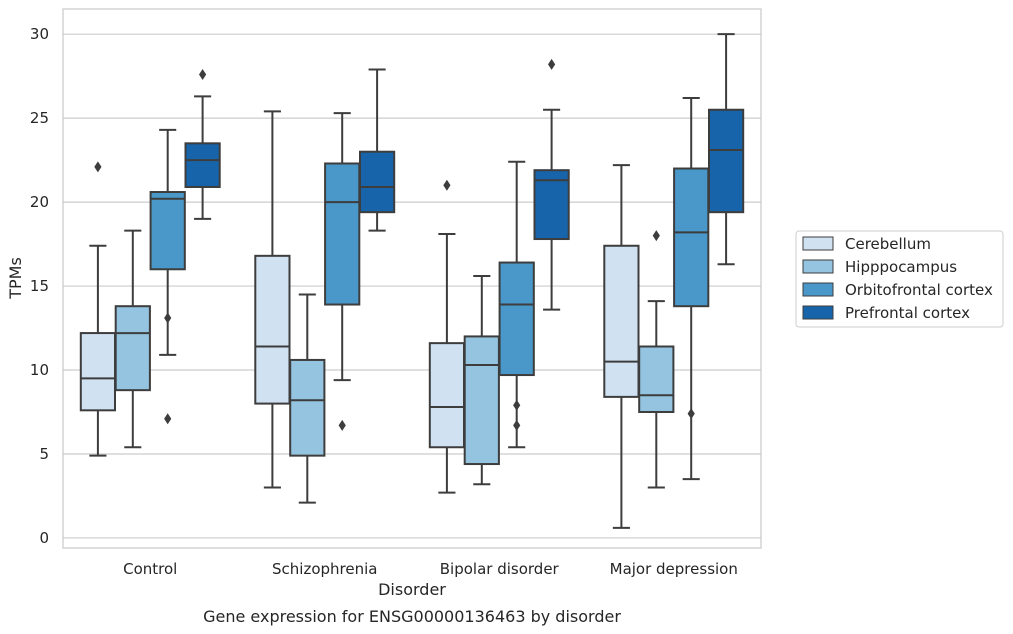  I want to click on legend-label: Orbitofrontal cortex, so click(919, 290).